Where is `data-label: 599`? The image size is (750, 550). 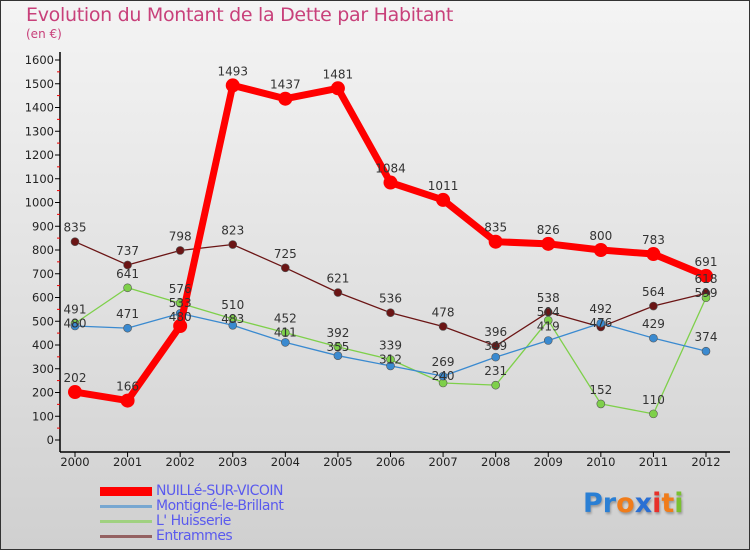
data-label: 599 is located at coordinates (706, 293).